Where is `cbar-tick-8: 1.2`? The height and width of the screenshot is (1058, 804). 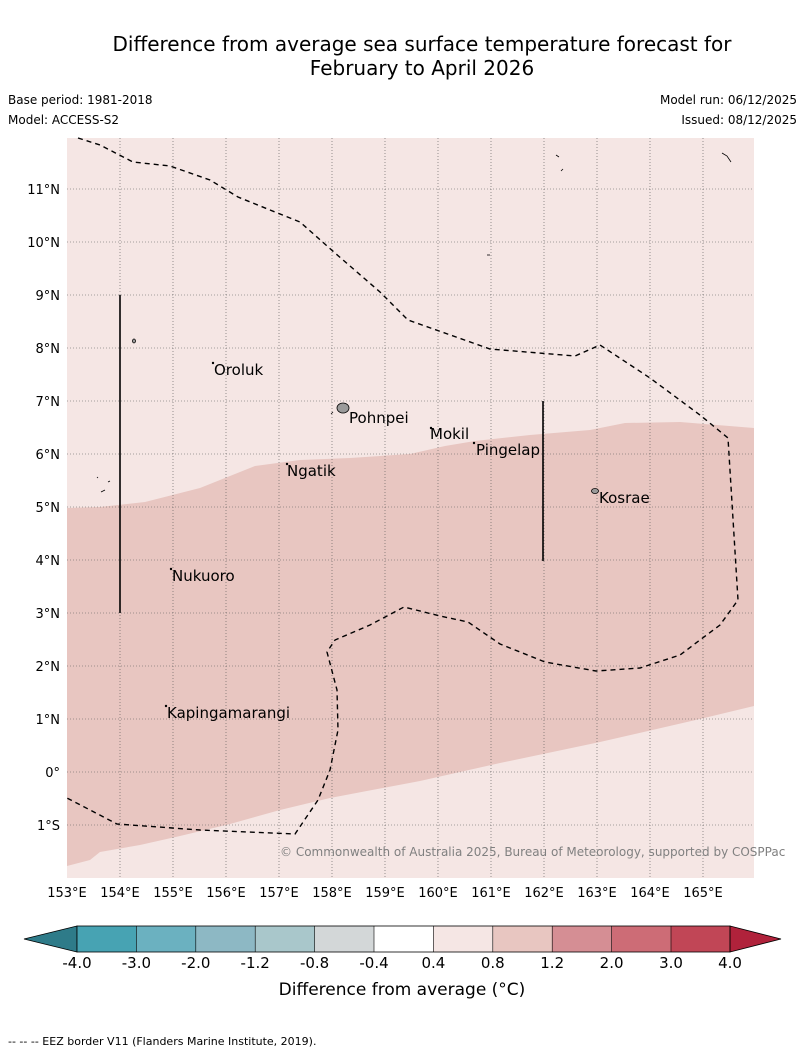 cbar-tick-8: 1.2 is located at coordinates (552, 963).